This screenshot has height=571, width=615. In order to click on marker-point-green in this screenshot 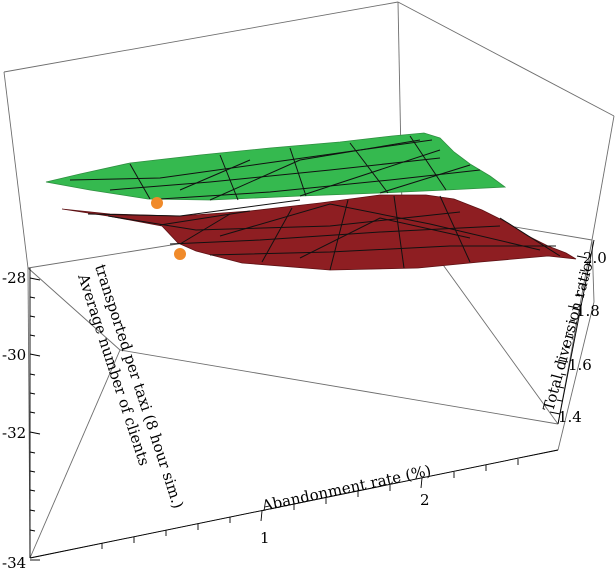, I will do `click(157, 203)`.